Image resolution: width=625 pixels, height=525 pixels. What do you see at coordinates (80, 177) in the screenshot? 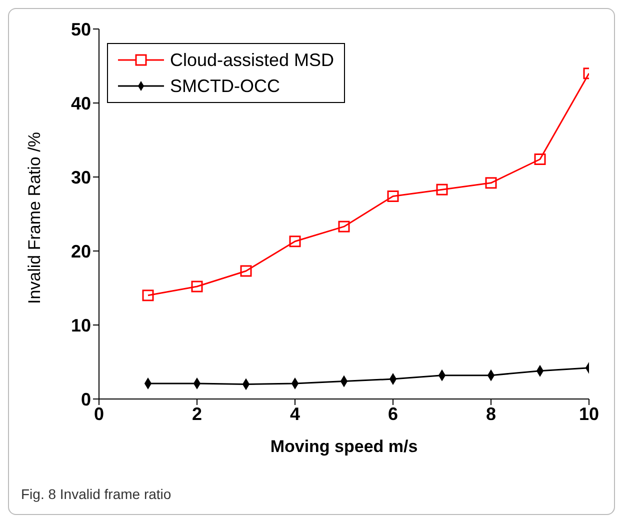
I see `y-tick-label: 30` at bounding box center [80, 177].